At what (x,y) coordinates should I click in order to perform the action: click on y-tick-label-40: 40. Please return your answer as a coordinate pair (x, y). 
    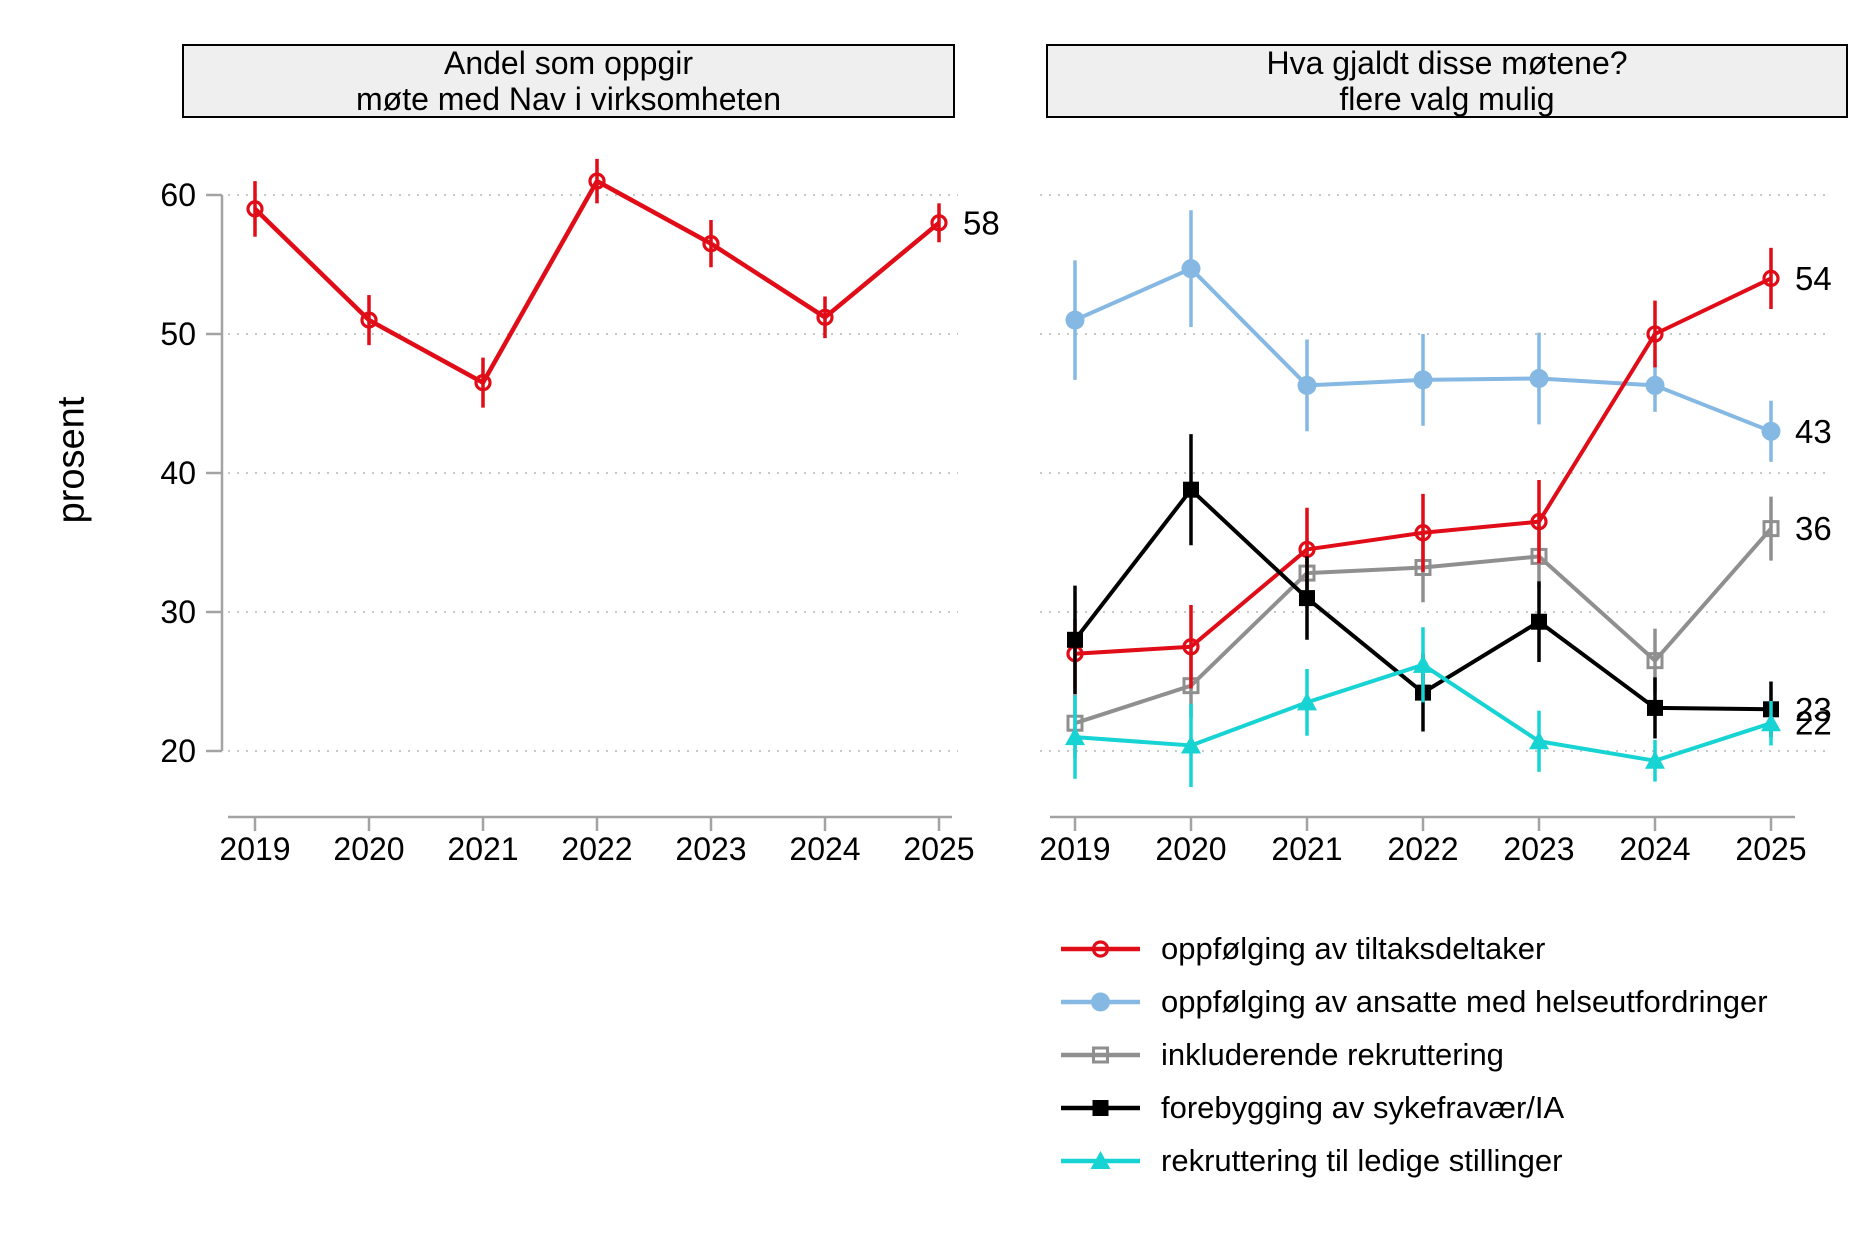
    Looking at the image, I should click on (178, 473).